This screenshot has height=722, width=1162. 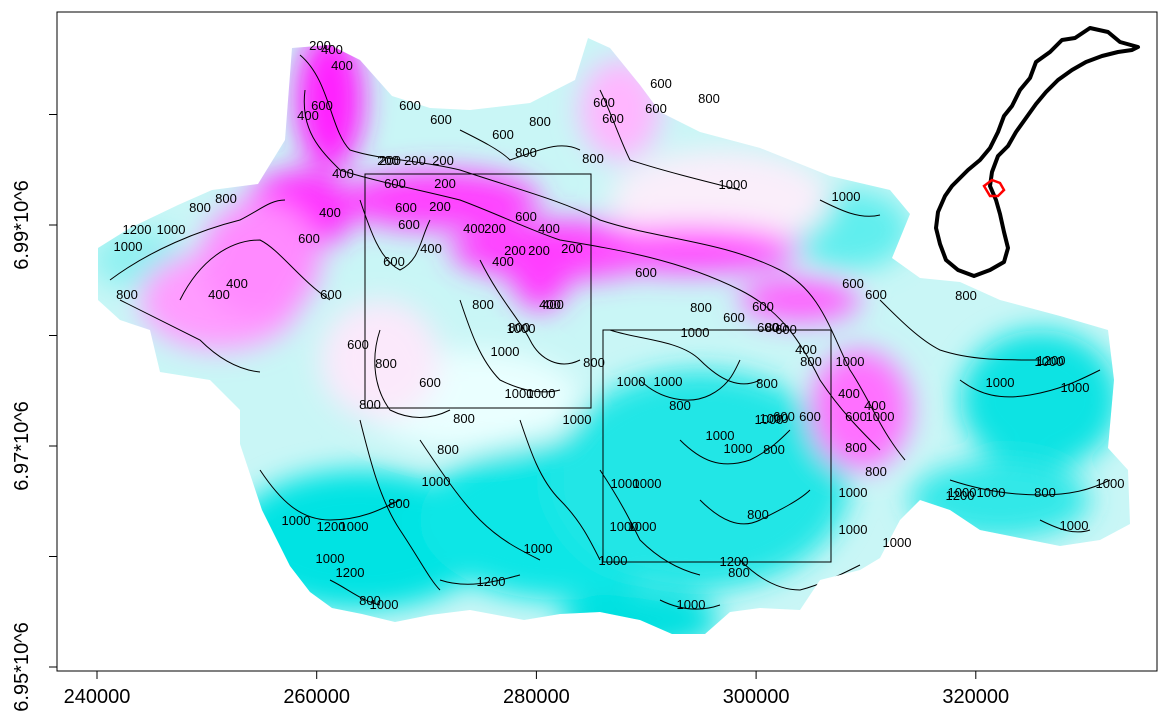 What do you see at coordinates (994, 188) in the screenshot?
I see `study-area-highlight` at bounding box center [994, 188].